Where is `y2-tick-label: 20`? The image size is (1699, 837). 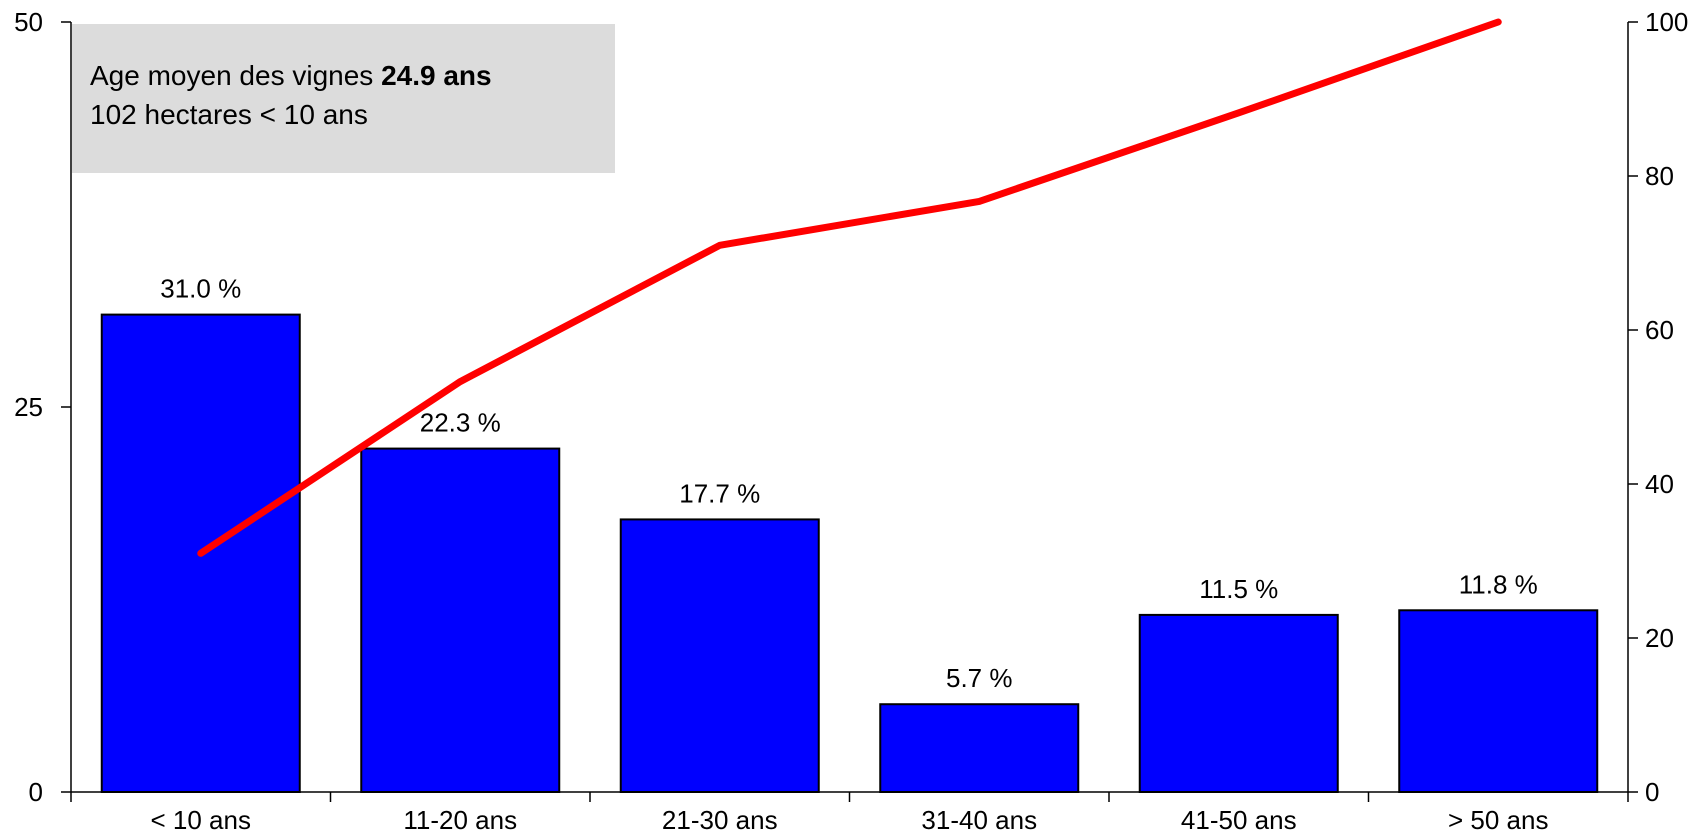
y2-tick-label: 20 is located at coordinates (1659, 638).